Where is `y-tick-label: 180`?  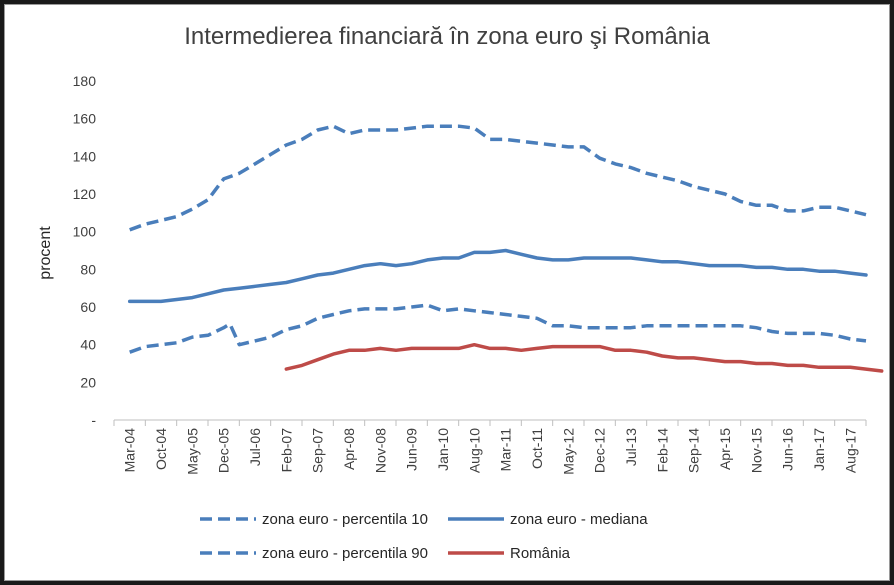 y-tick-label: 180 is located at coordinates (85, 81).